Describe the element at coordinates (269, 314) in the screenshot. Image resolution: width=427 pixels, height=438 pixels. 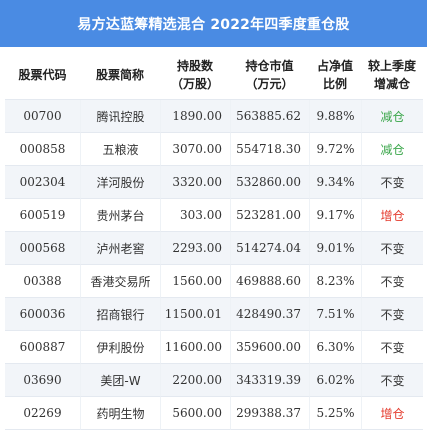
I see `cell-value: 428490.37` at that location.